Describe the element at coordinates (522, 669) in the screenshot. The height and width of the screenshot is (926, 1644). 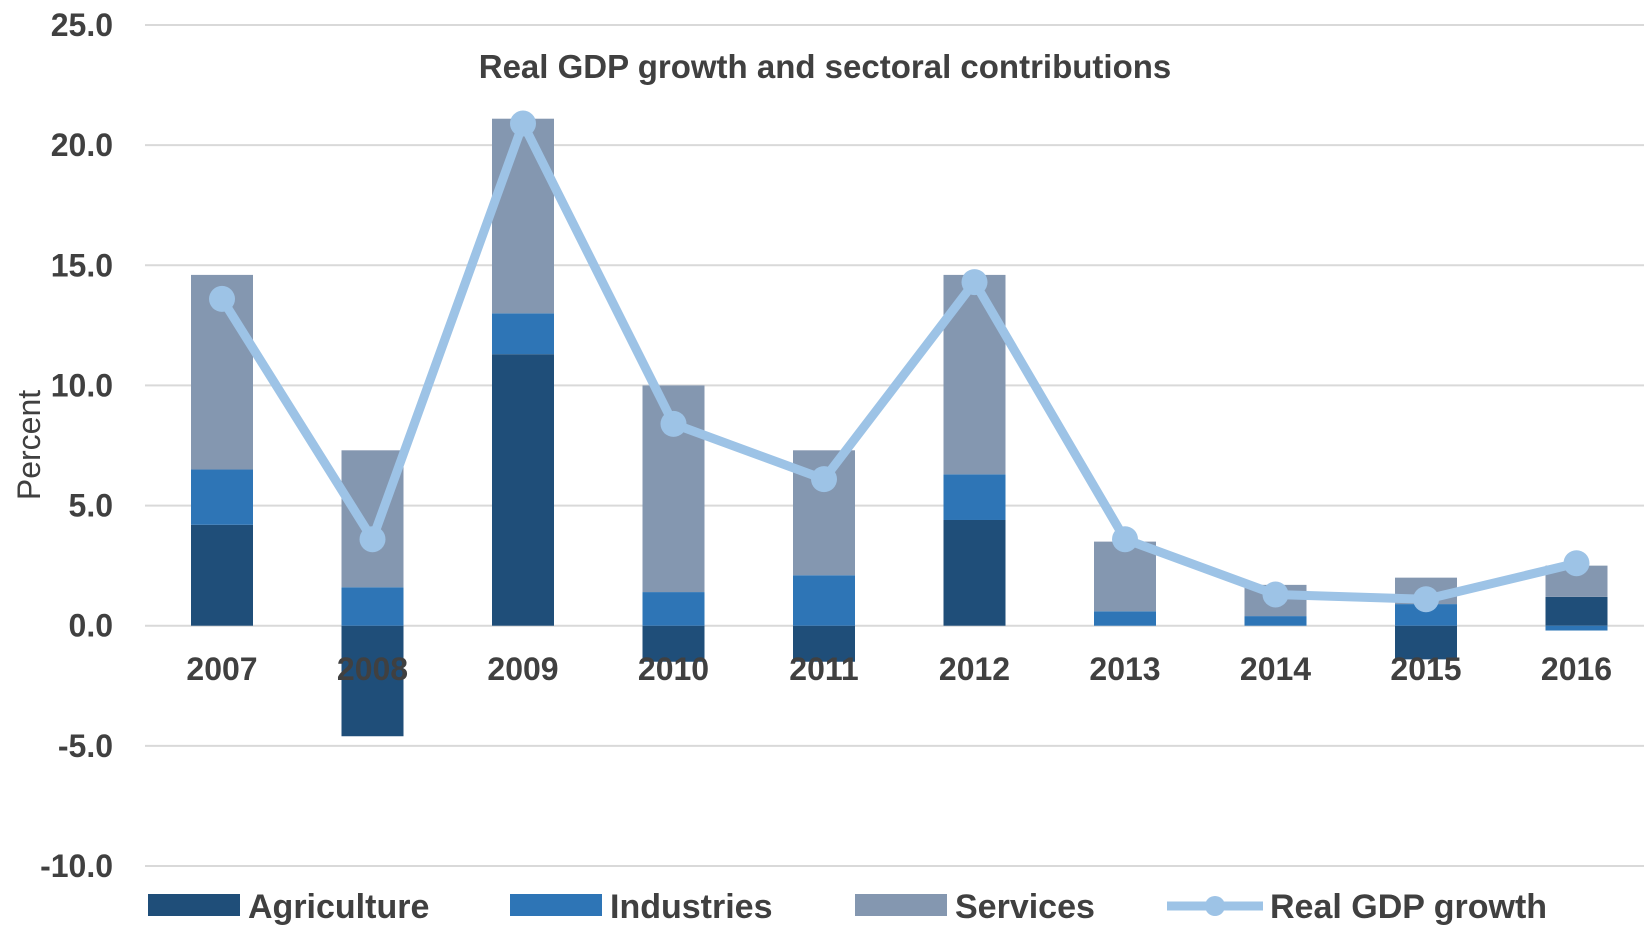
I see `x-tick-label: 2009` at that location.